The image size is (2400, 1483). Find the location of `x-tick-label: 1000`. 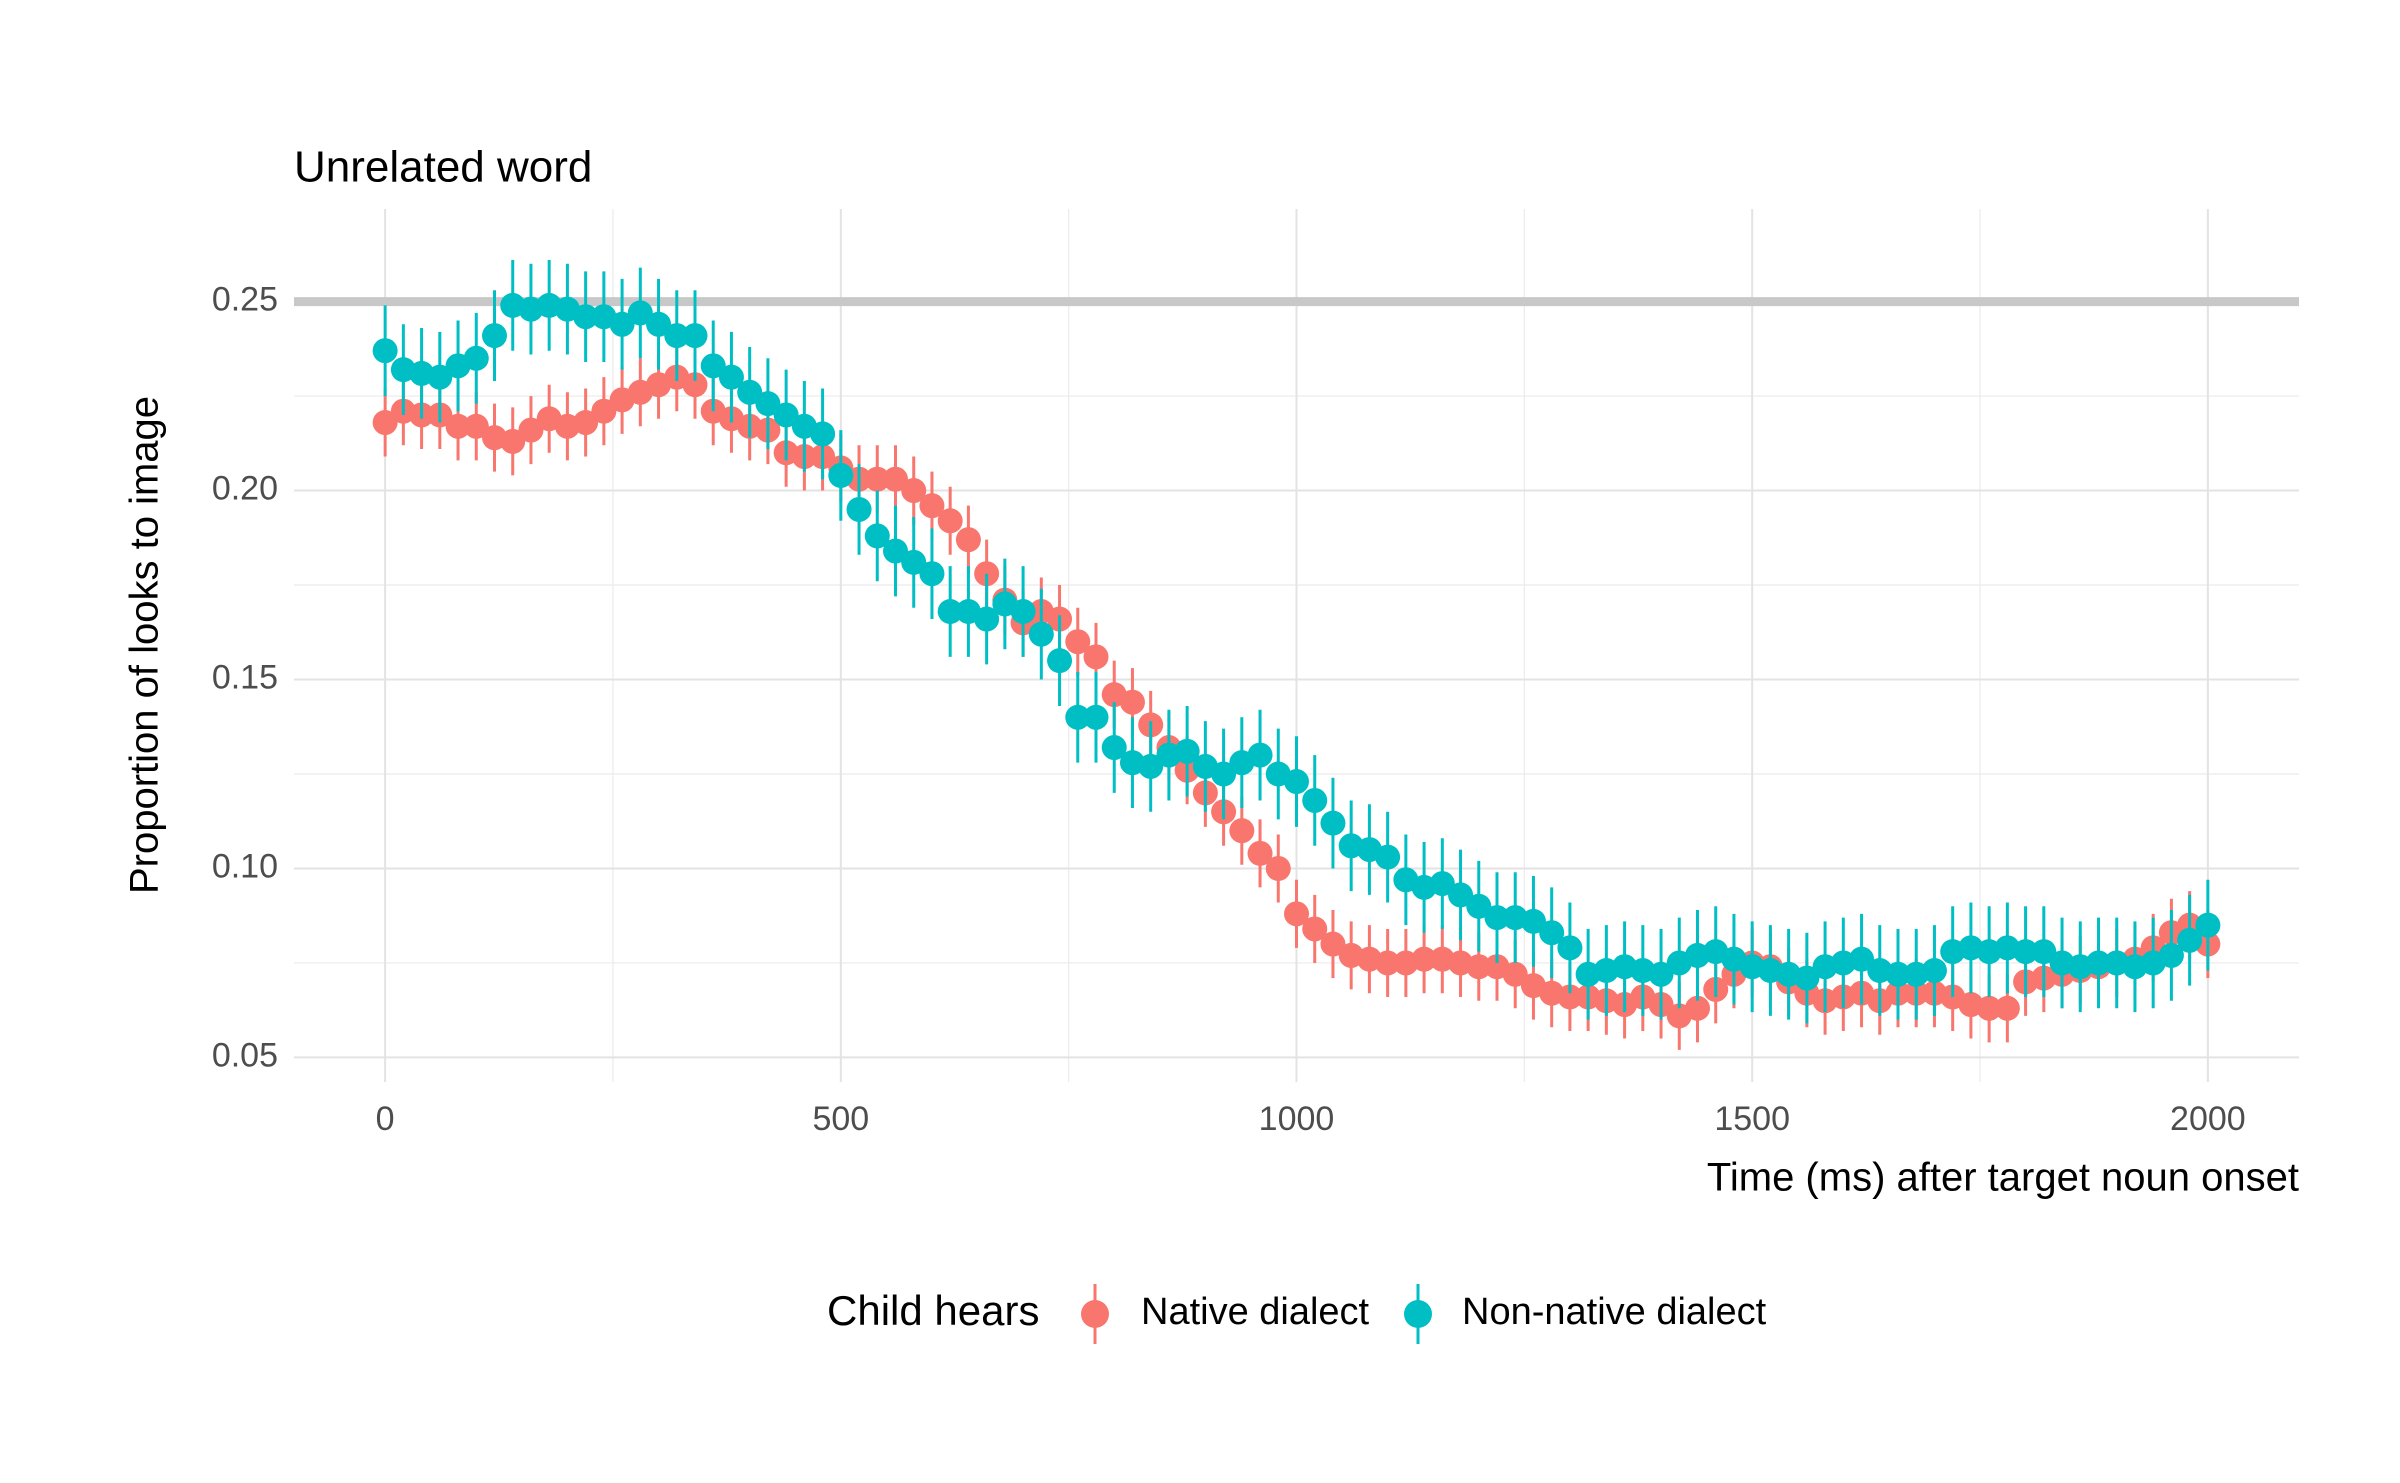

x-tick-label: 1000 is located at coordinates (1297, 1119).